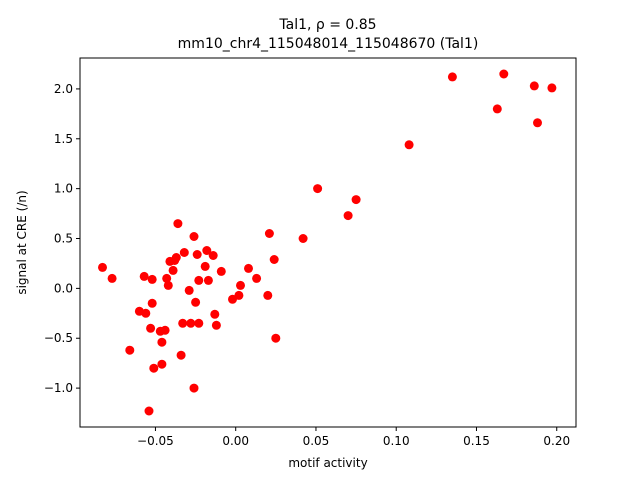 The width and height of the screenshot is (640, 480). What do you see at coordinates (556, 441) in the screenshot?
I see `x-tick-label: 0.20` at bounding box center [556, 441].